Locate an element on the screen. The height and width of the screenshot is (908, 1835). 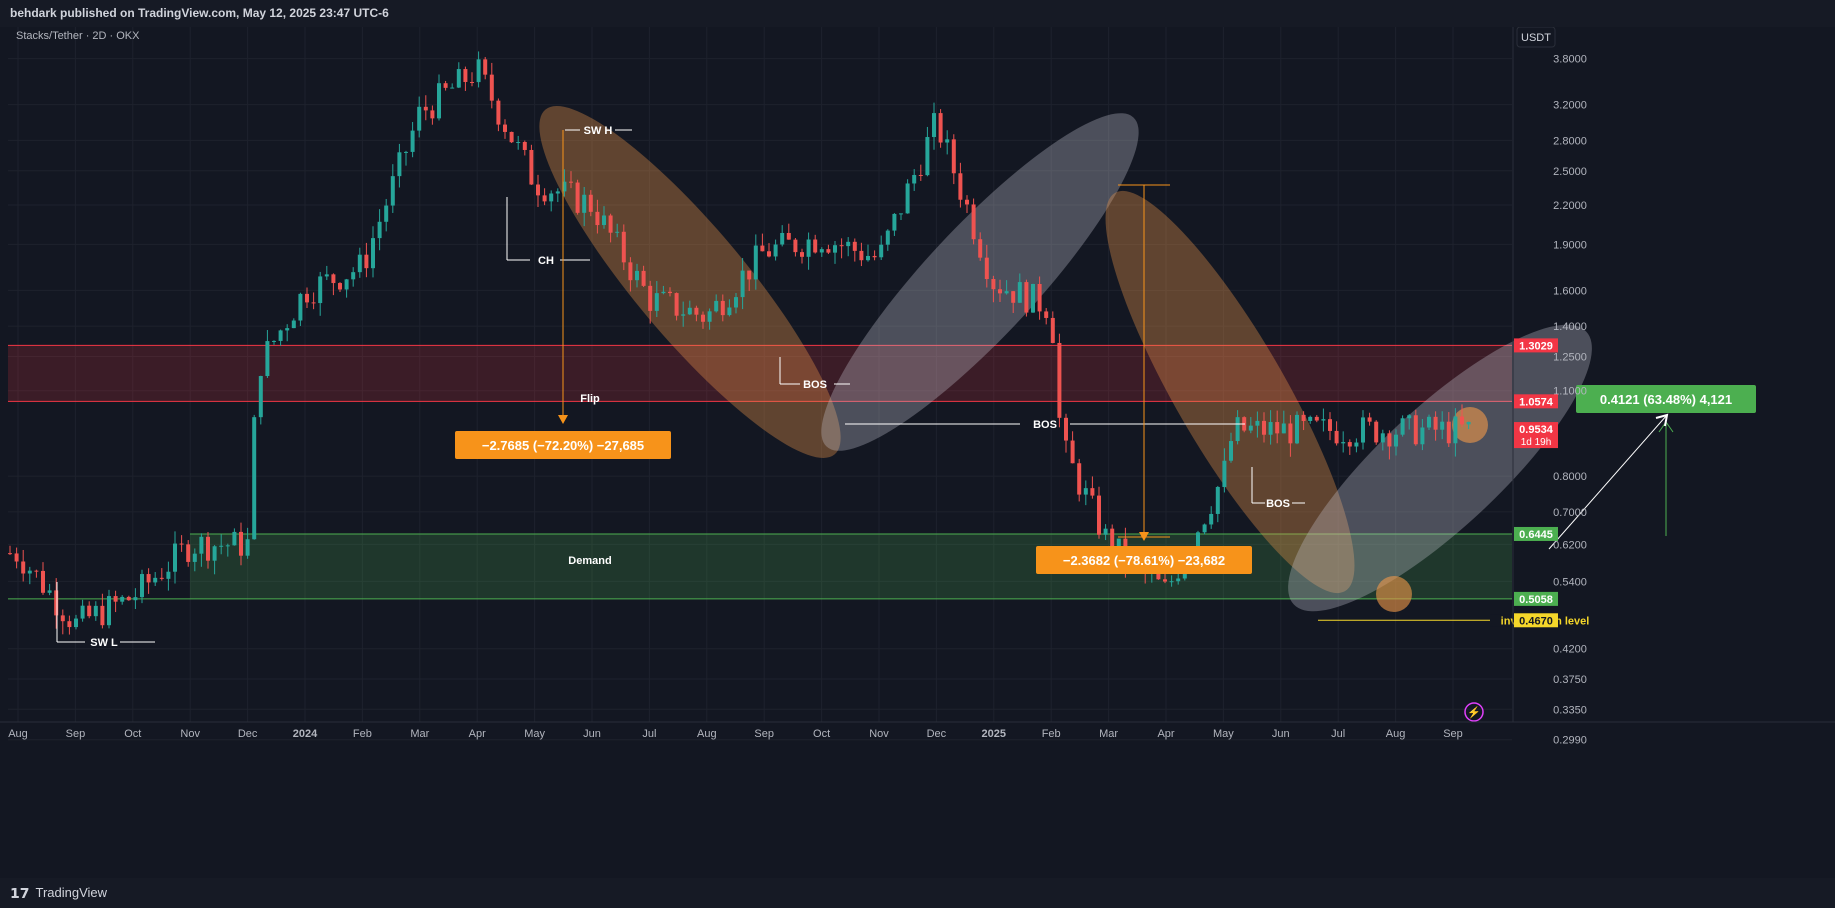
x-tick-label: Sep is located at coordinates (764, 734).